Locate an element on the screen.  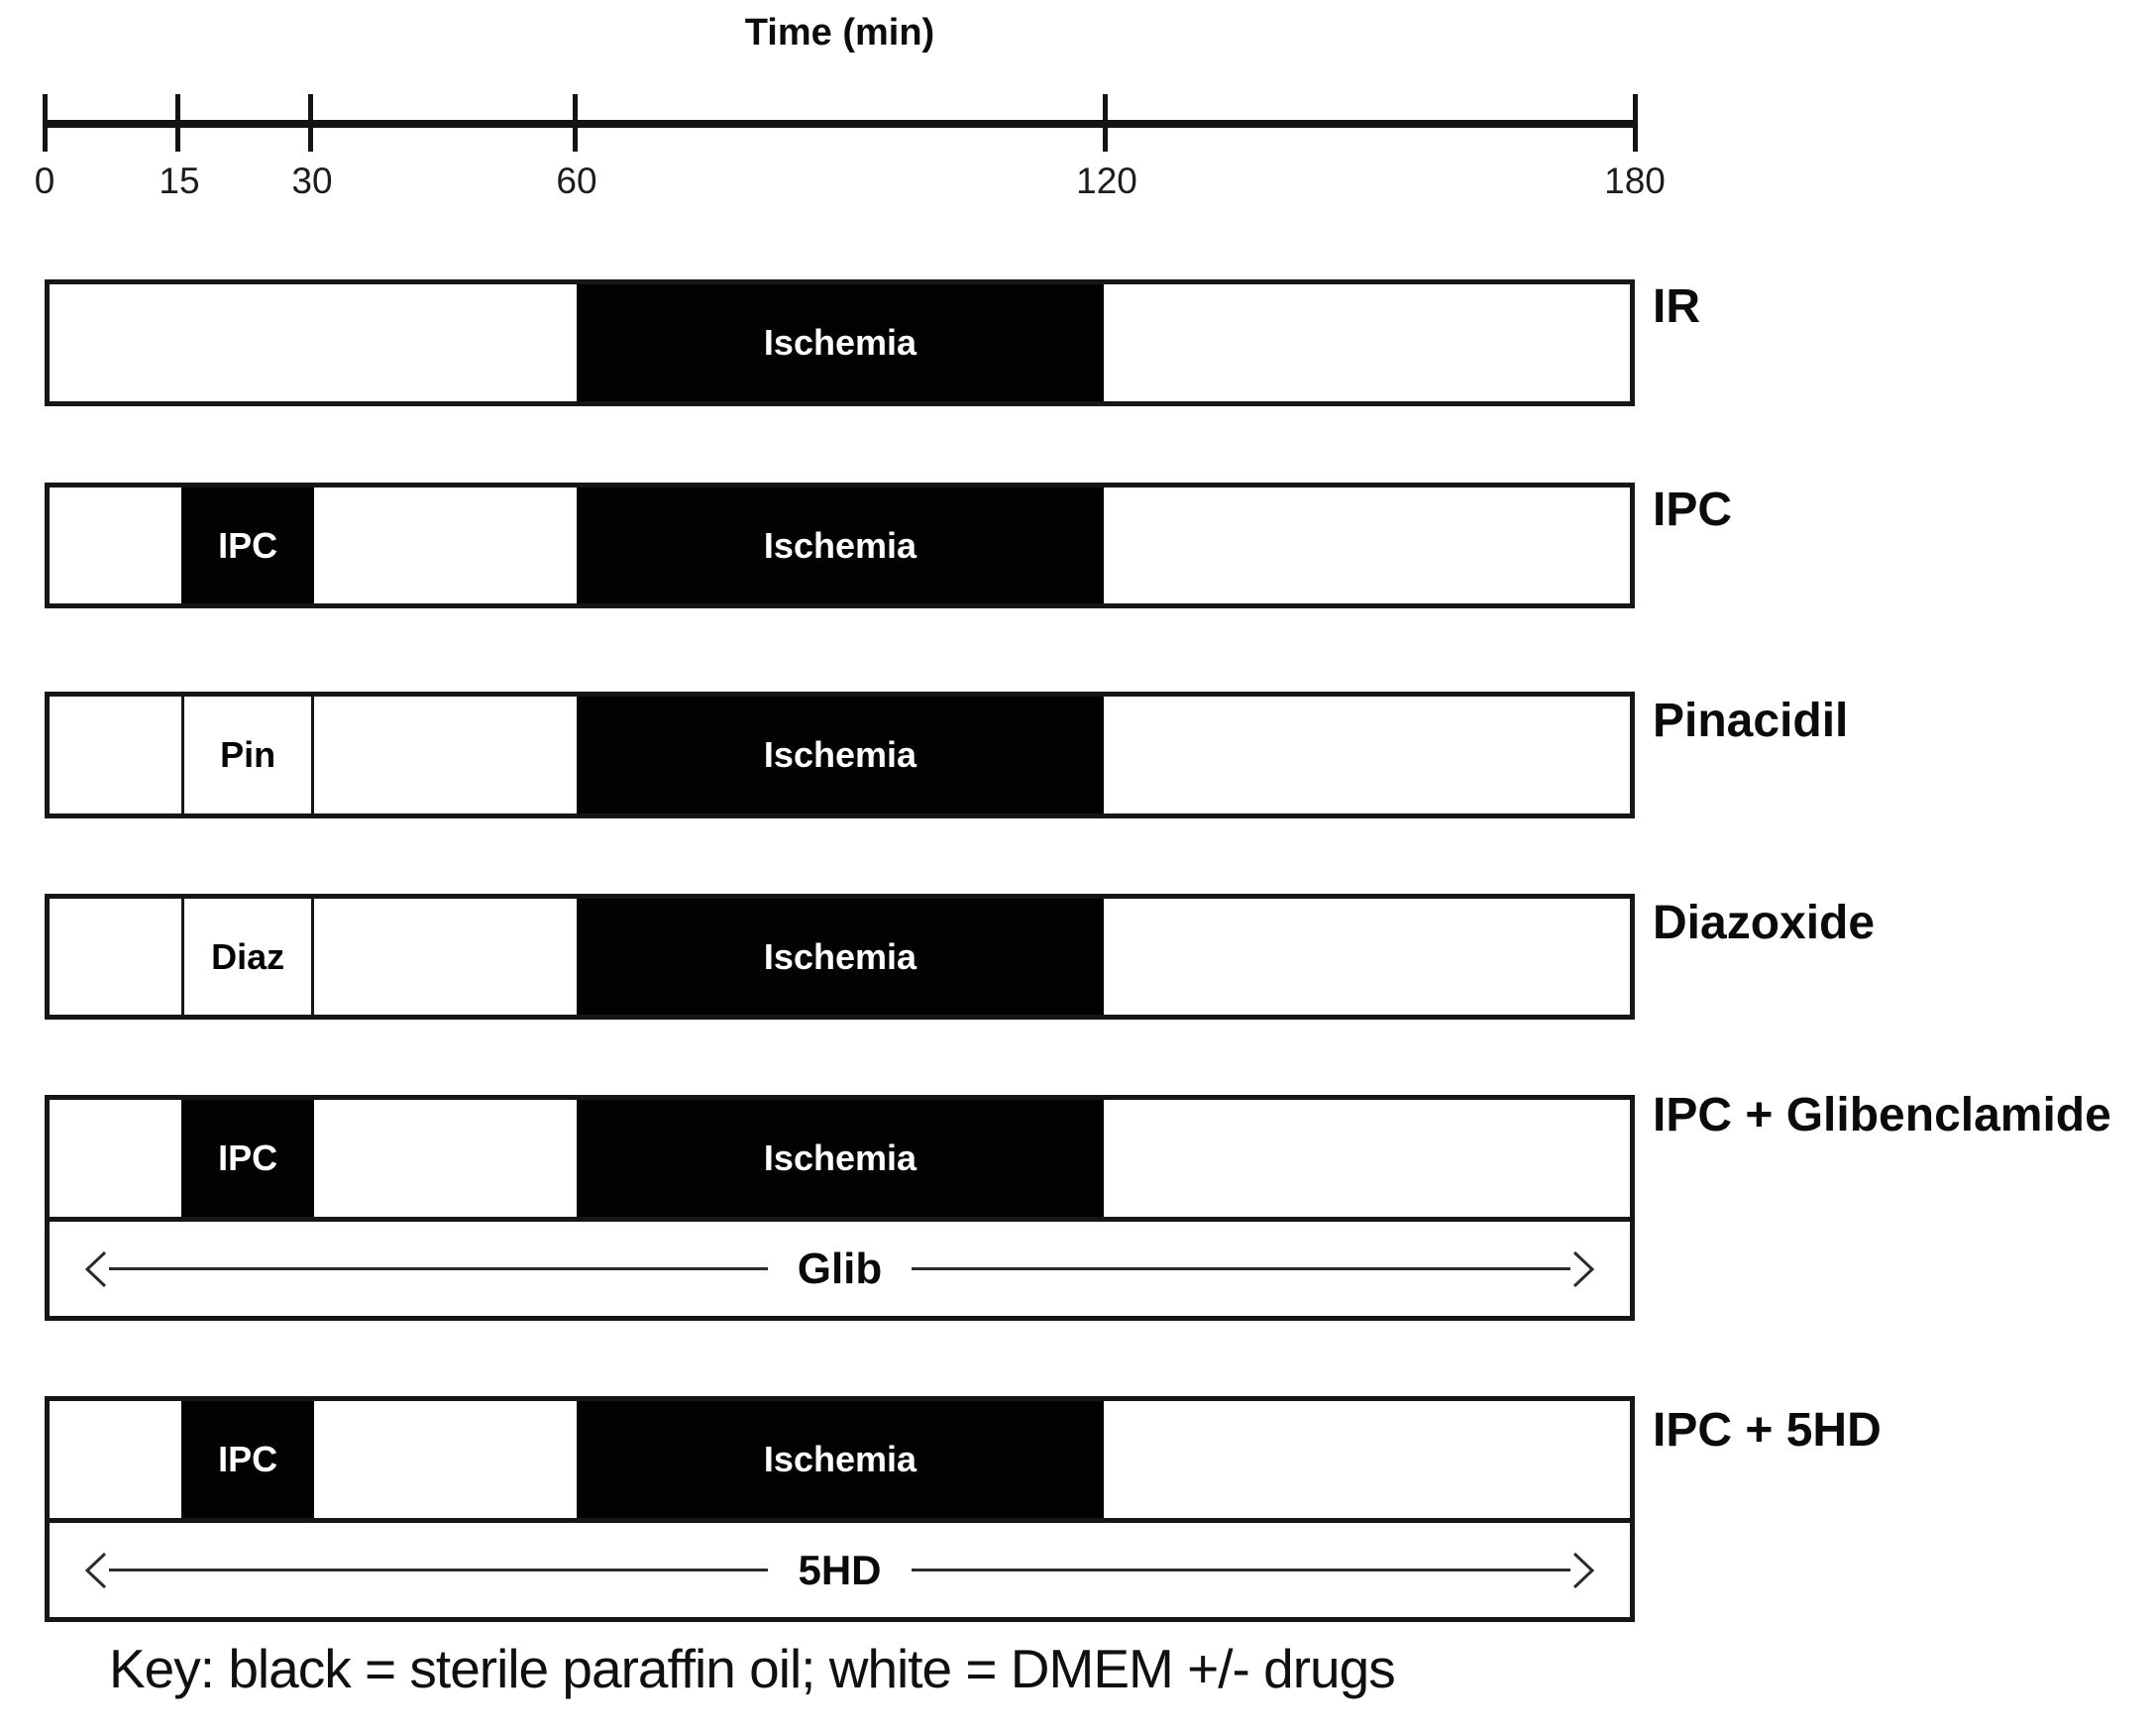
timeline-bar-ipc-5hd: IPC Ischemia 5HD is located at coordinates (840, 1509).